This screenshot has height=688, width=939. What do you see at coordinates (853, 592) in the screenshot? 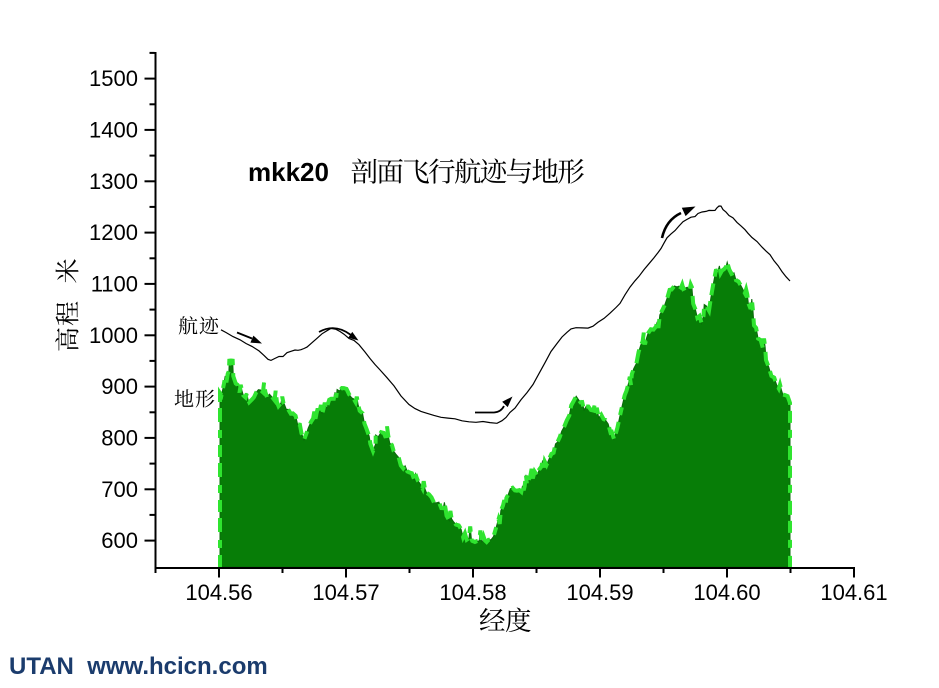
I see `svg-text: 104.61` at bounding box center [853, 592].